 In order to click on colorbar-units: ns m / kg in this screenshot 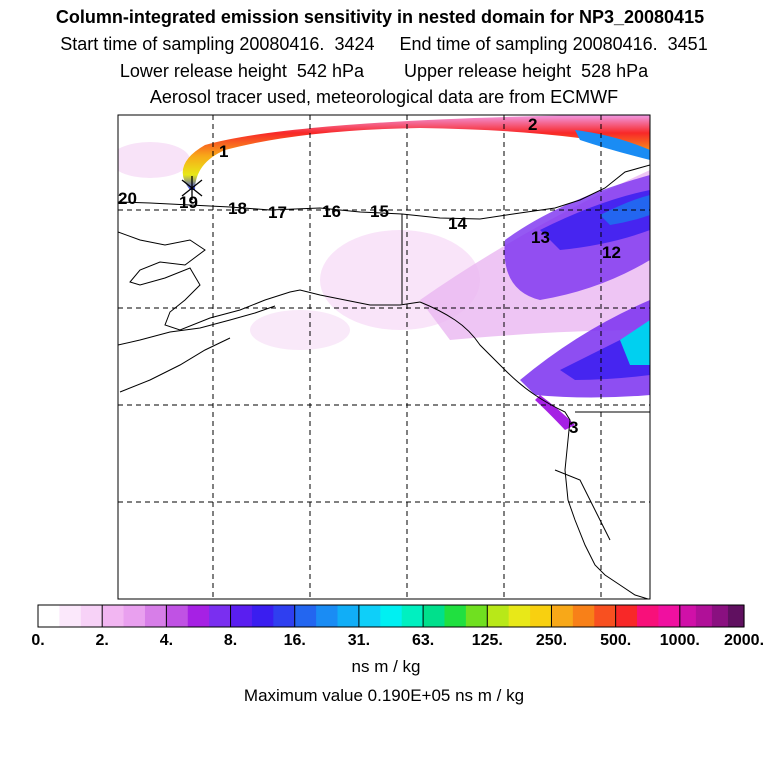, I will do `click(386, 666)`.